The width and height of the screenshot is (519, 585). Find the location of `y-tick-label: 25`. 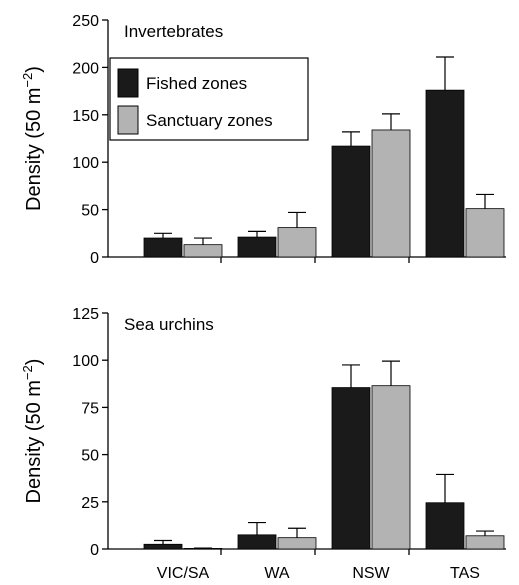

y-tick-label: 25 is located at coordinates (90, 503).